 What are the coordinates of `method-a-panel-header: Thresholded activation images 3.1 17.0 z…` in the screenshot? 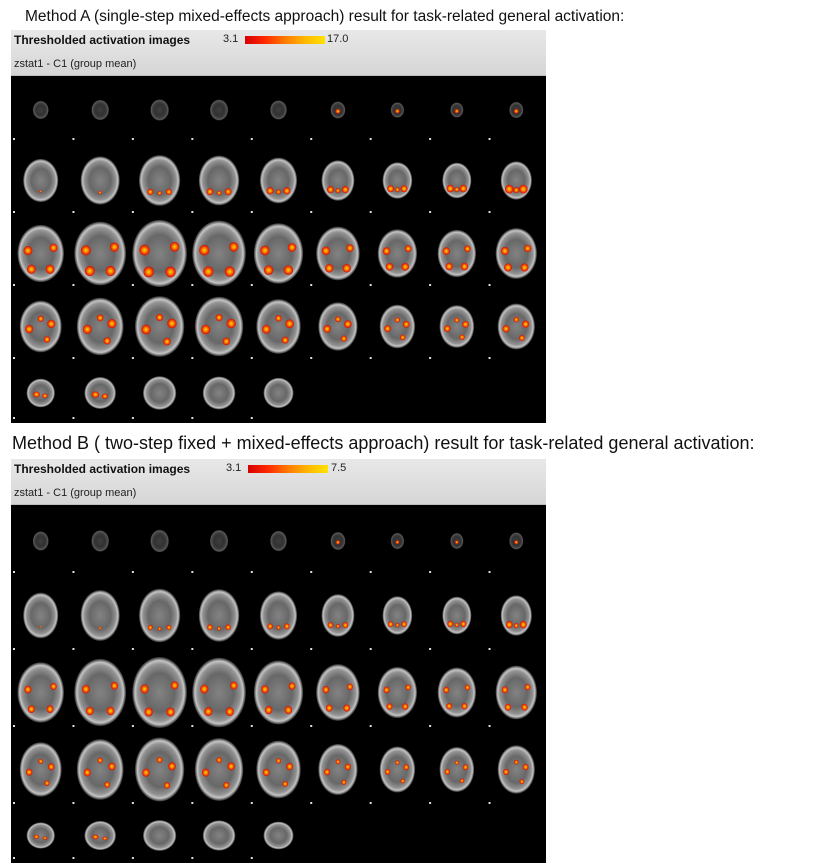 It's located at (278, 53).